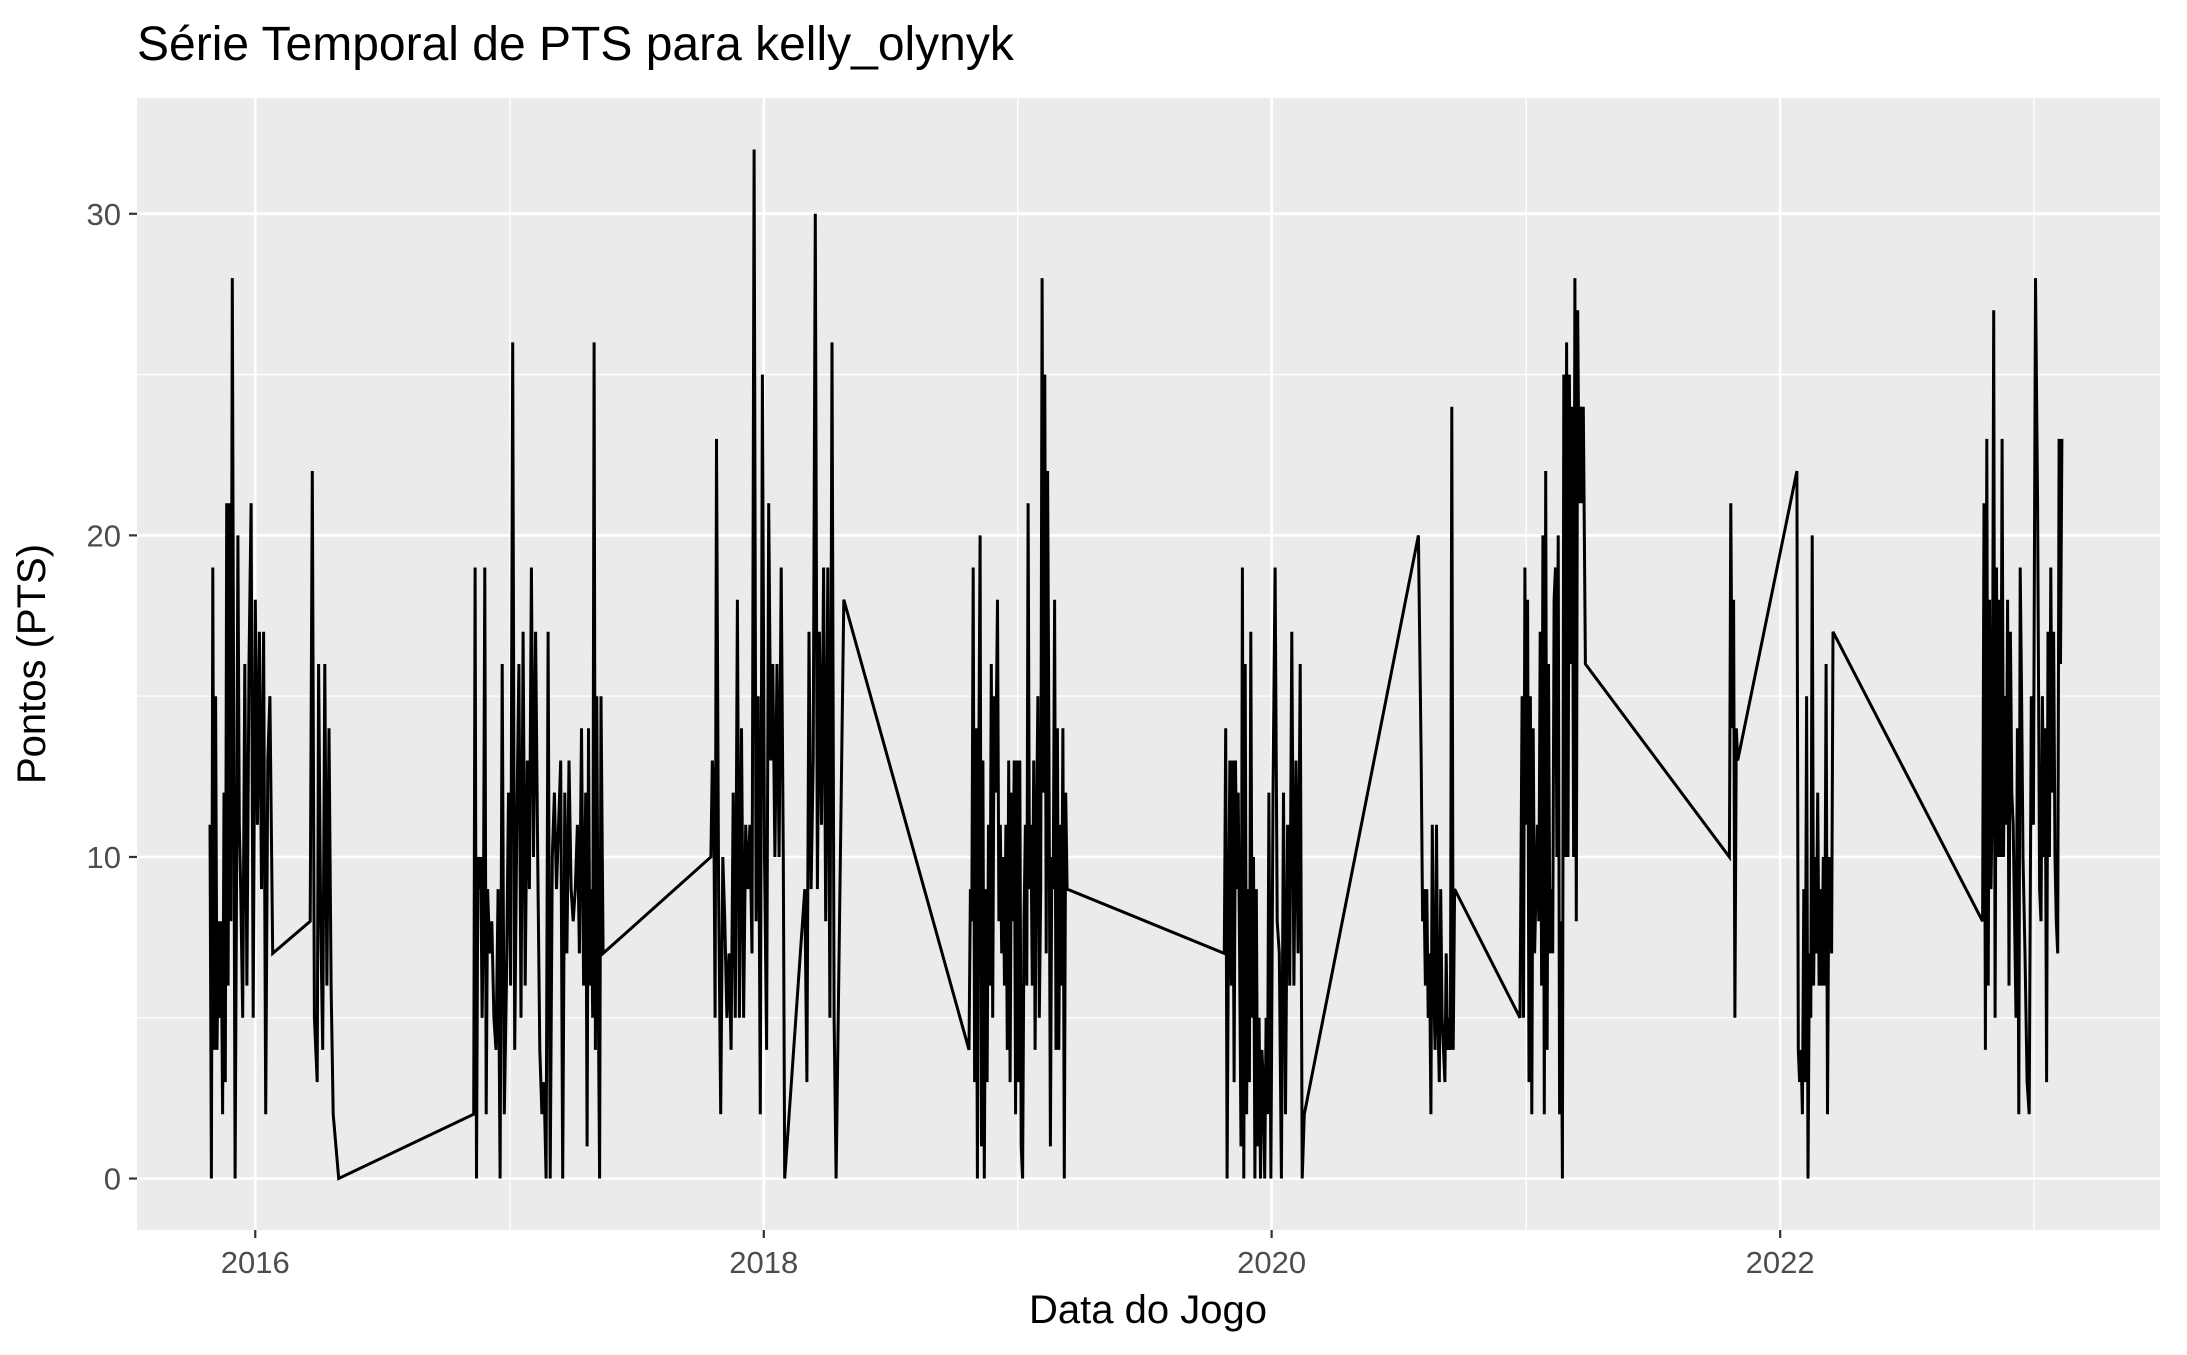 This screenshot has height=1355, width=2187. Describe the element at coordinates (32, 664) in the screenshot. I see `y-axis-label: Pontos (PTS)` at that location.